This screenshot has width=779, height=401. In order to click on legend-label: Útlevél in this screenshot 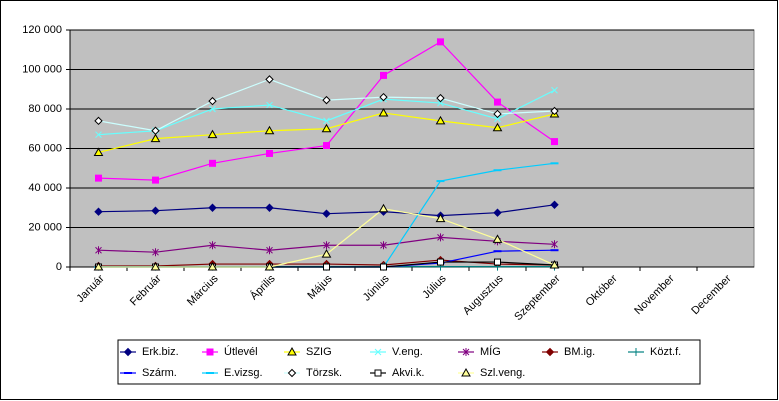, I will do `click(241, 351)`.